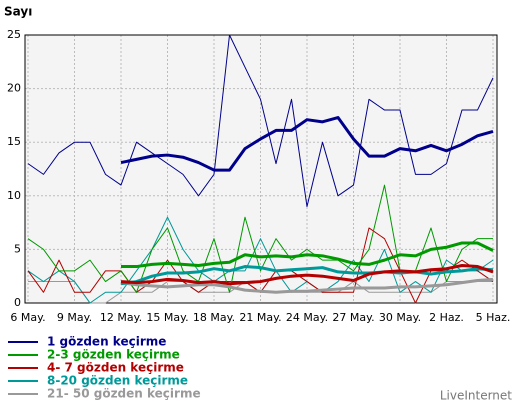 Image resolution: width=520 pixels, height=405 pixels. I want to click on x-tick-label: 30 May., so click(400, 317).